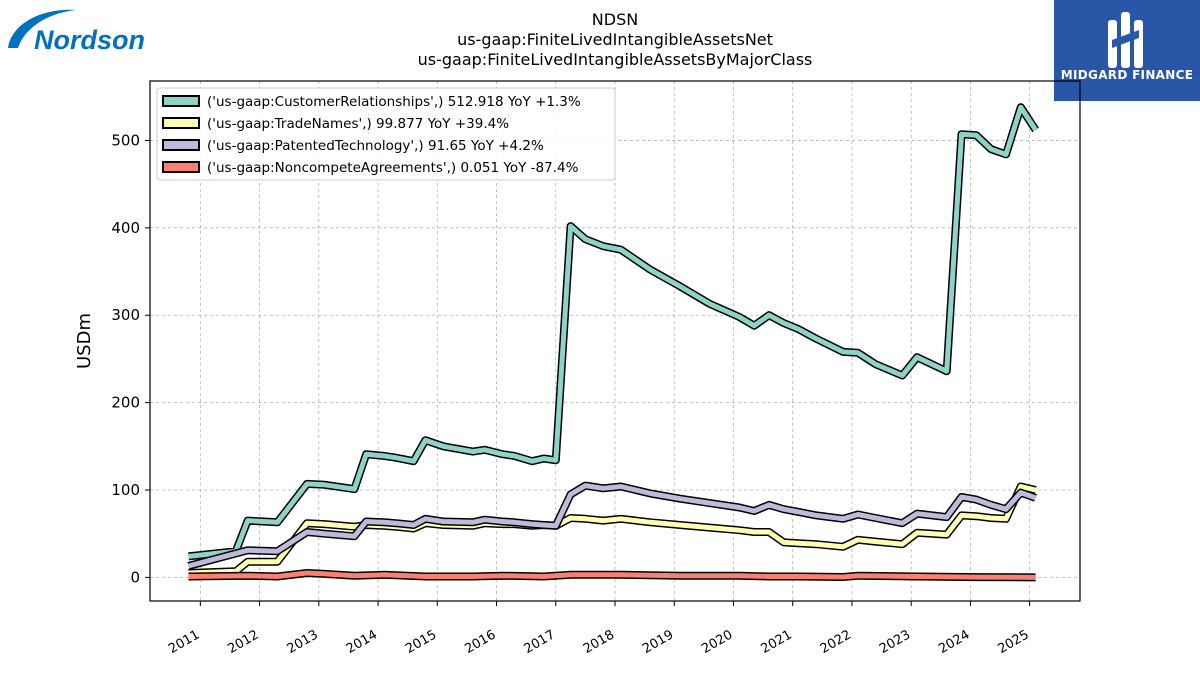 The height and width of the screenshot is (675, 1200). Describe the element at coordinates (615, 19) in the screenshot. I see `chart-title-ticker: NDSN` at that location.